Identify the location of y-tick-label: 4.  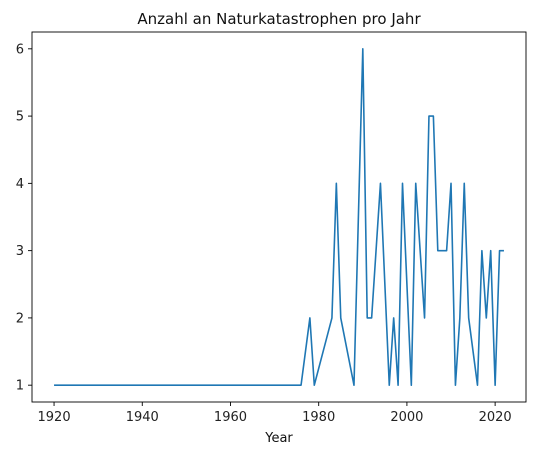
(20, 184).